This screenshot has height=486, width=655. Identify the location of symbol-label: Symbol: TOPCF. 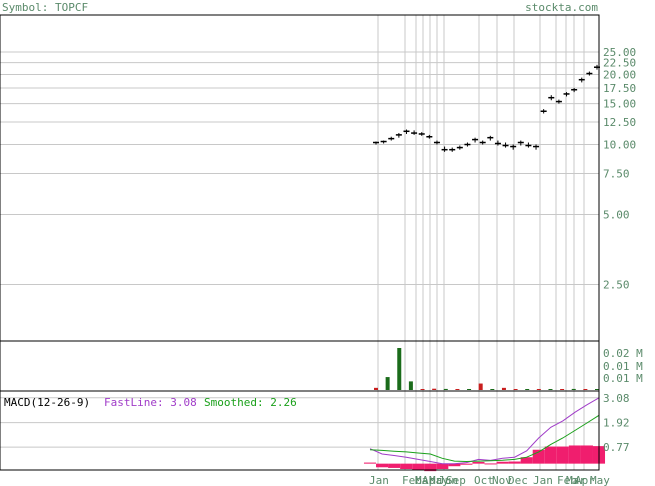
(45, 7).